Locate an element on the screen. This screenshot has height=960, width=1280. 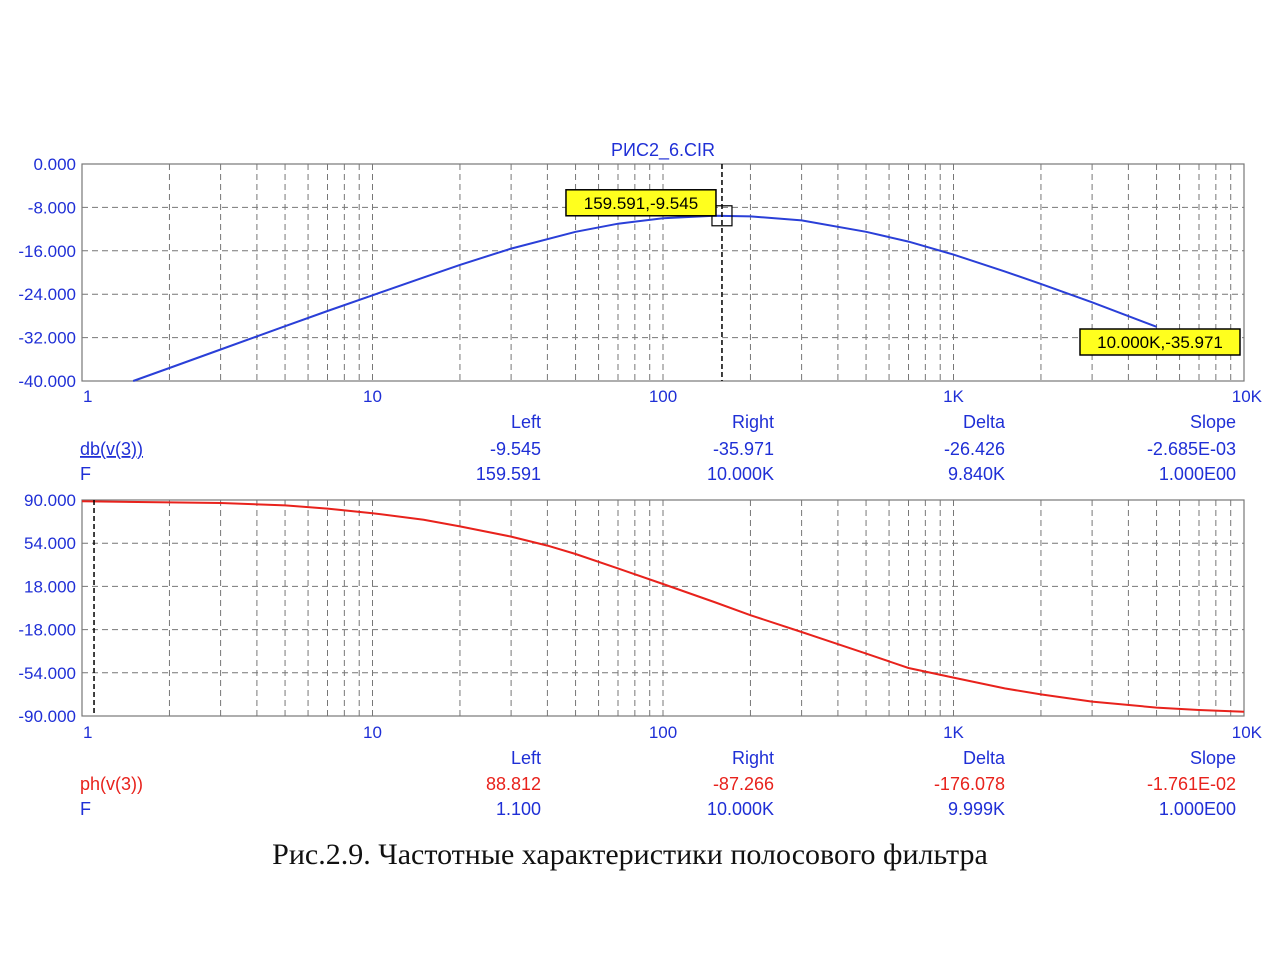
y-tick-label: -90.000 is located at coordinates (47, 716).